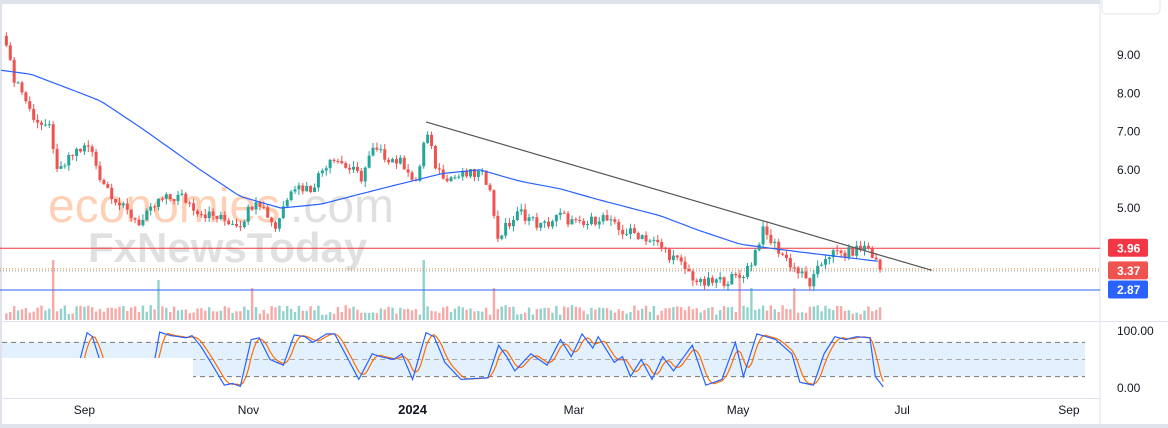 This screenshot has height=428, width=1168. What do you see at coordinates (1131, 7) in the screenshot?
I see `toolbar-box` at bounding box center [1131, 7].